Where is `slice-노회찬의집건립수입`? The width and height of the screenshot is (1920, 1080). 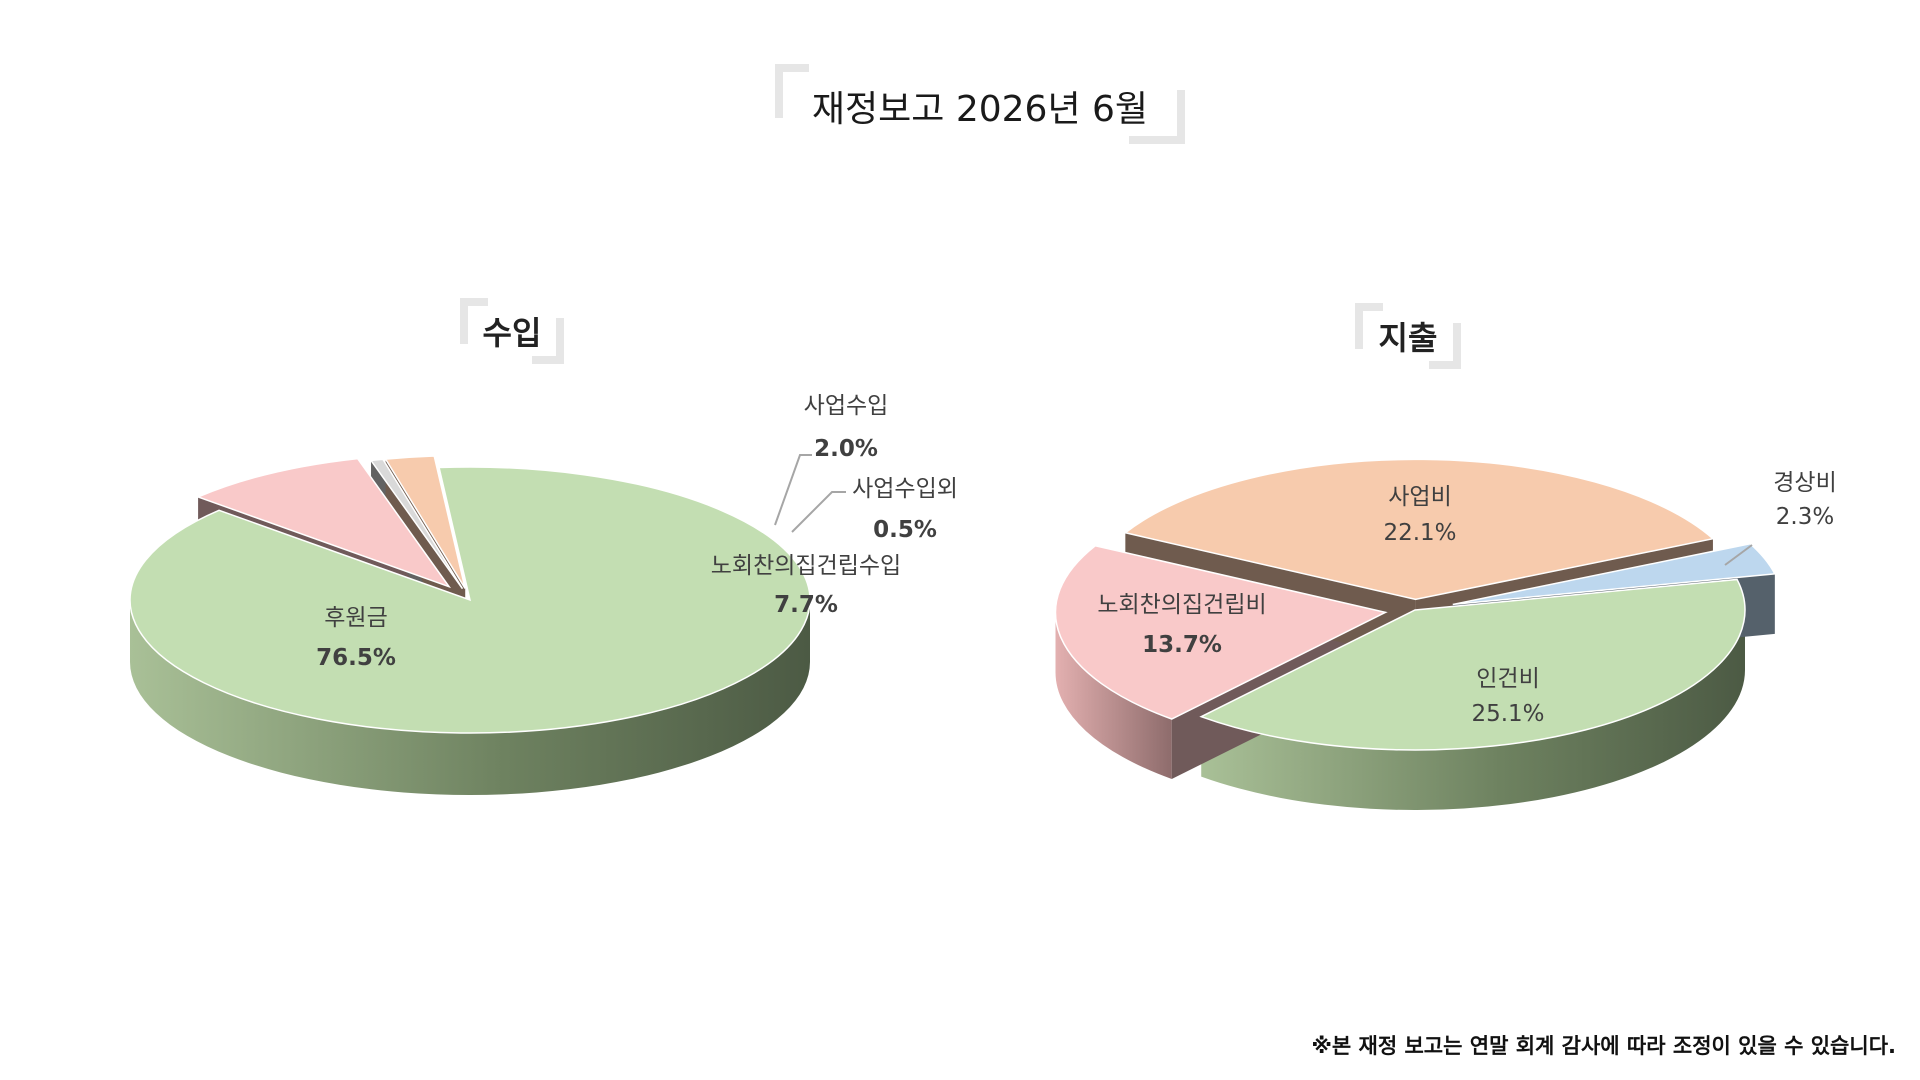
slice-노회찬의집건립수입 is located at coordinates (324, 523).